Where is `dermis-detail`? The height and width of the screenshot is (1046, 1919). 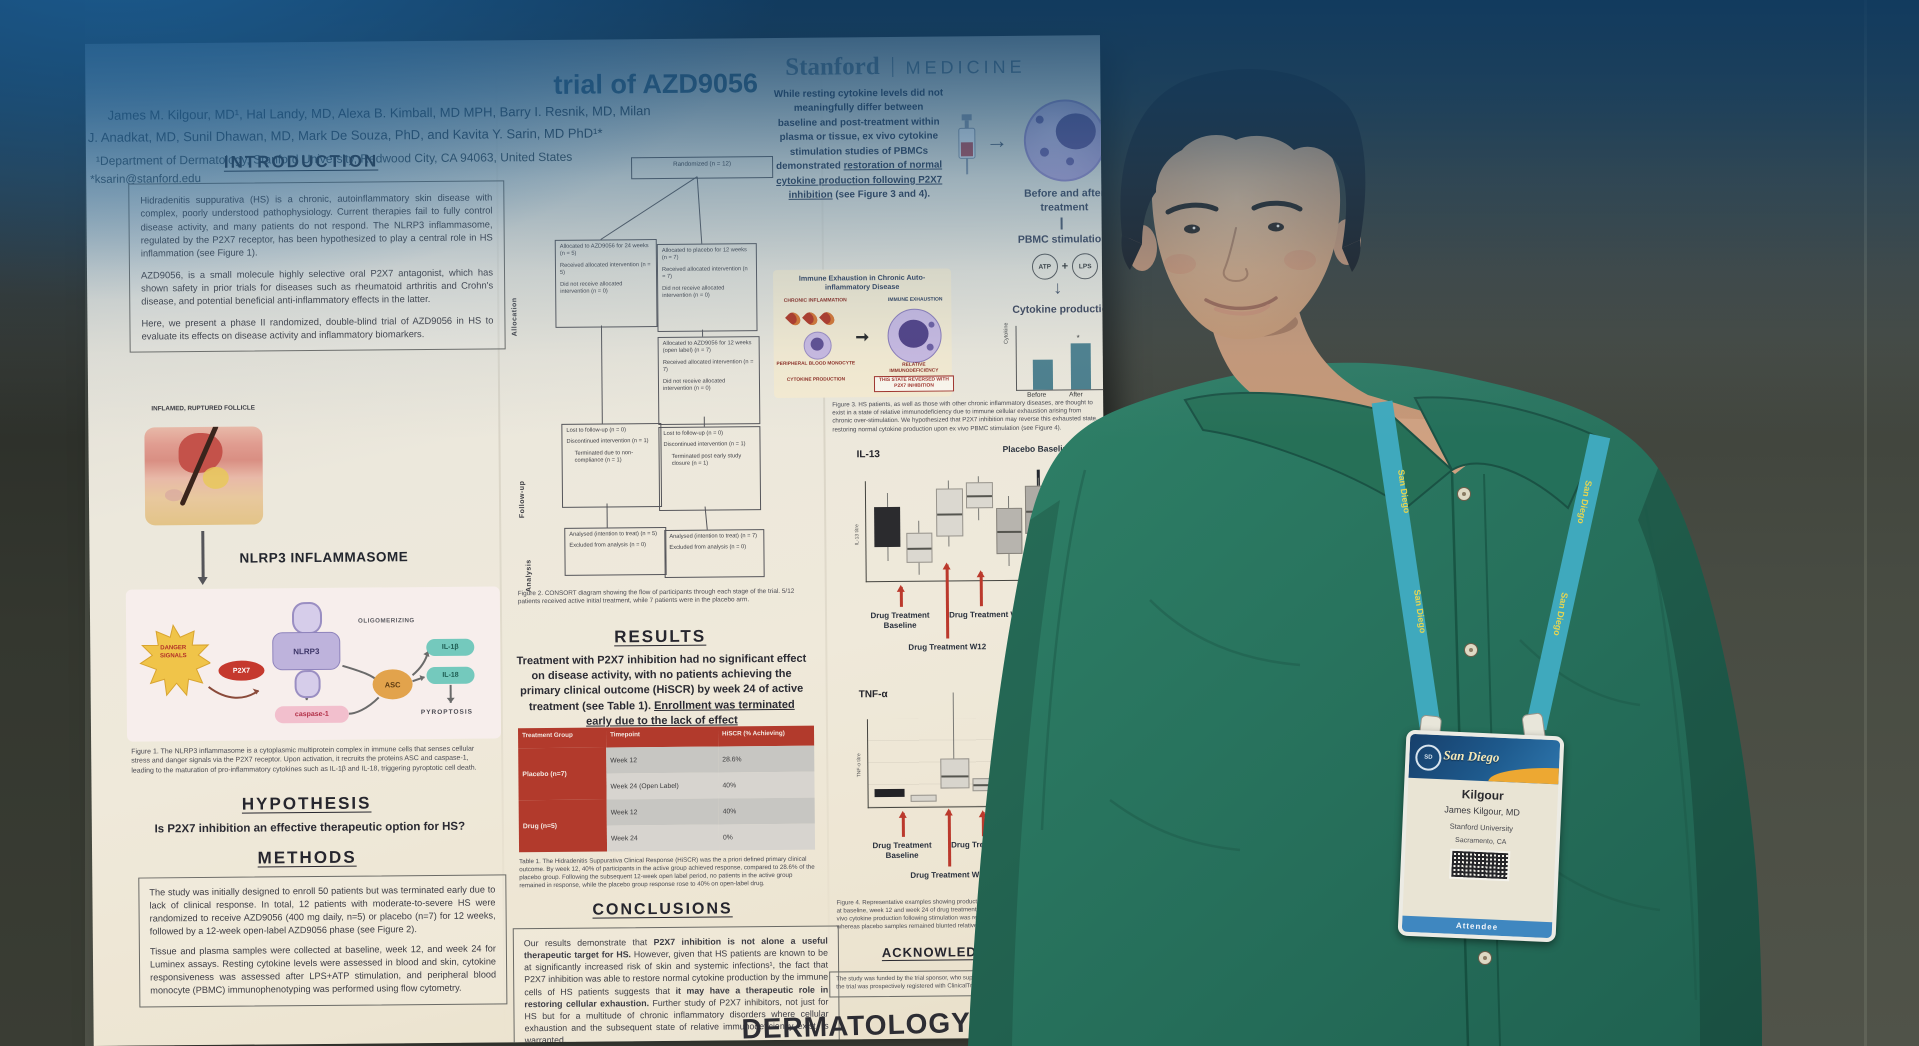 dermis-detail is located at coordinates (173, 495).